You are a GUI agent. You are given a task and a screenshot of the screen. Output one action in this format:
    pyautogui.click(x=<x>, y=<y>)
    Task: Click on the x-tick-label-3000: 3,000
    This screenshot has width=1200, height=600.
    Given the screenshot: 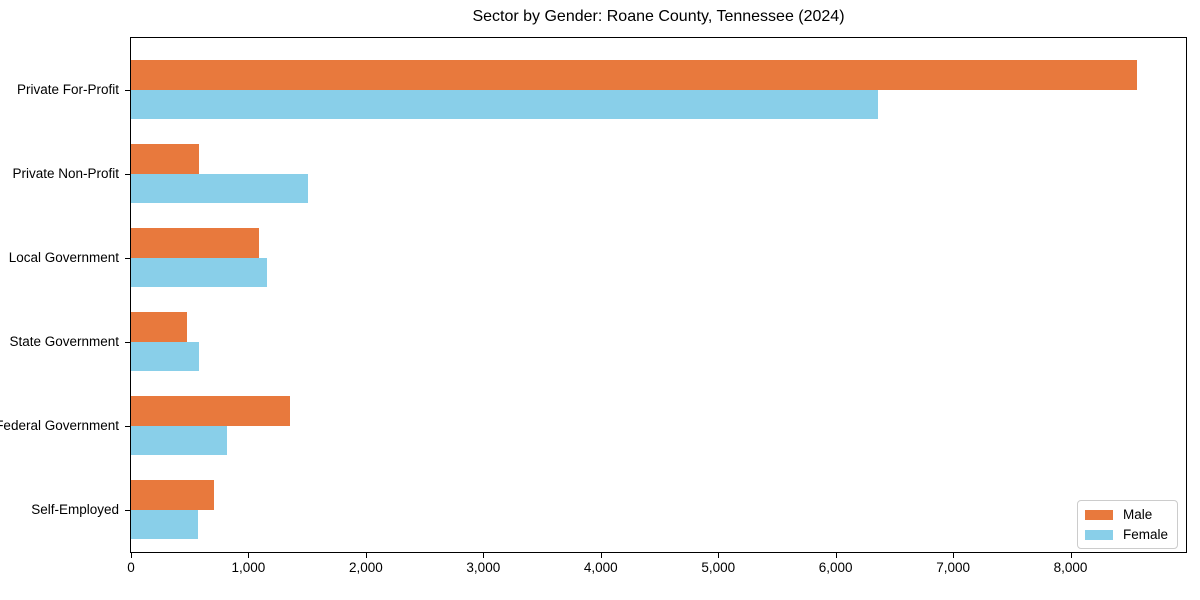 What is the action you would take?
    pyautogui.click(x=483, y=567)
    